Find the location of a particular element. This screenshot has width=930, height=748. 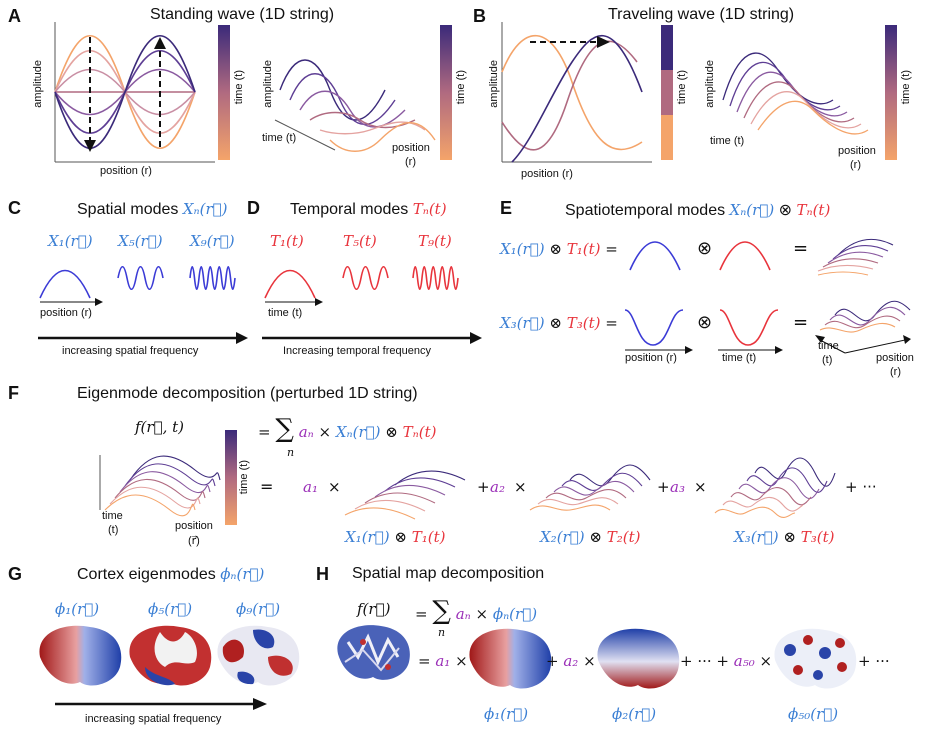

cortex-mode-5-brain is located at coordinates (170, 655).